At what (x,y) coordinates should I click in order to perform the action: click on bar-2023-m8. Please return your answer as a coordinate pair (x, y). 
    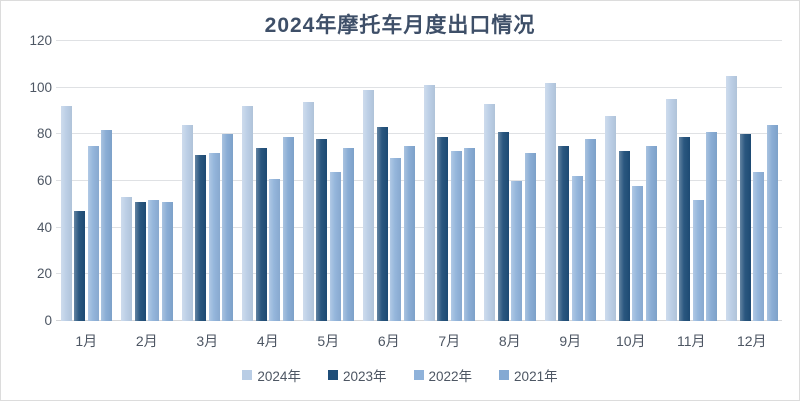
    Looking at the image, I should click on (503, 226).